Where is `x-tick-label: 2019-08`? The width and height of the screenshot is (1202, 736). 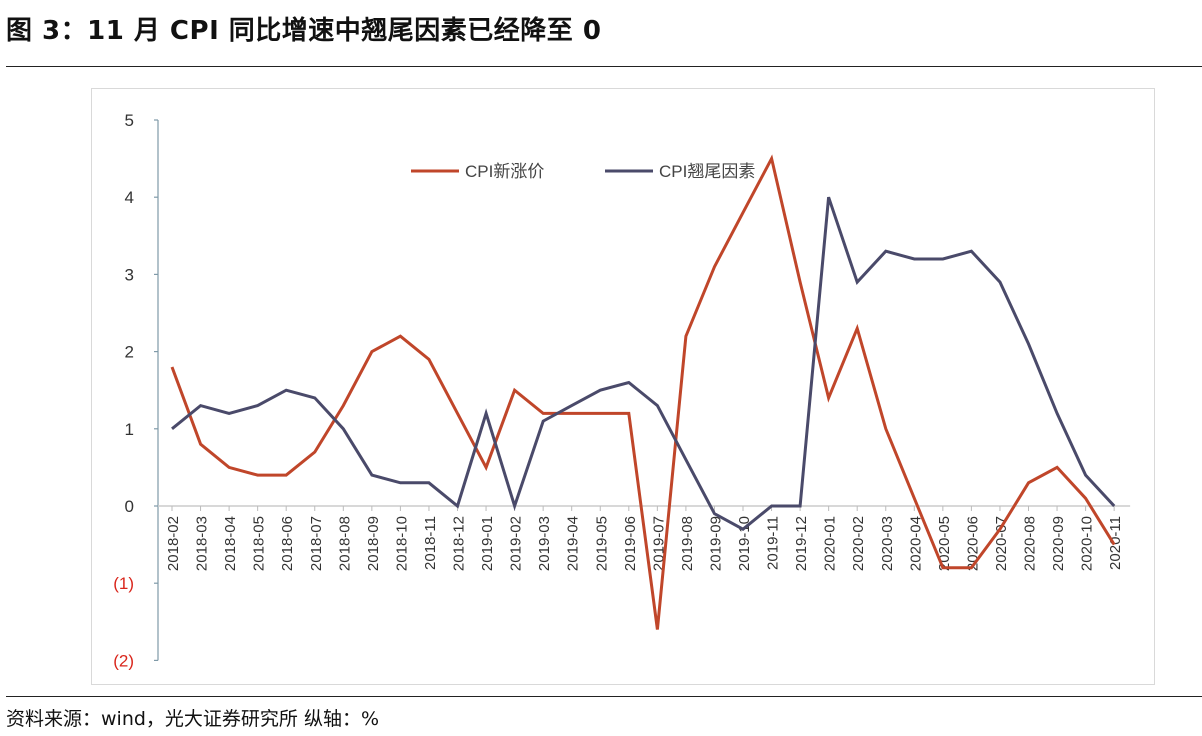
x-tick-label: 2019-08 is located at coordinates (687, 543).